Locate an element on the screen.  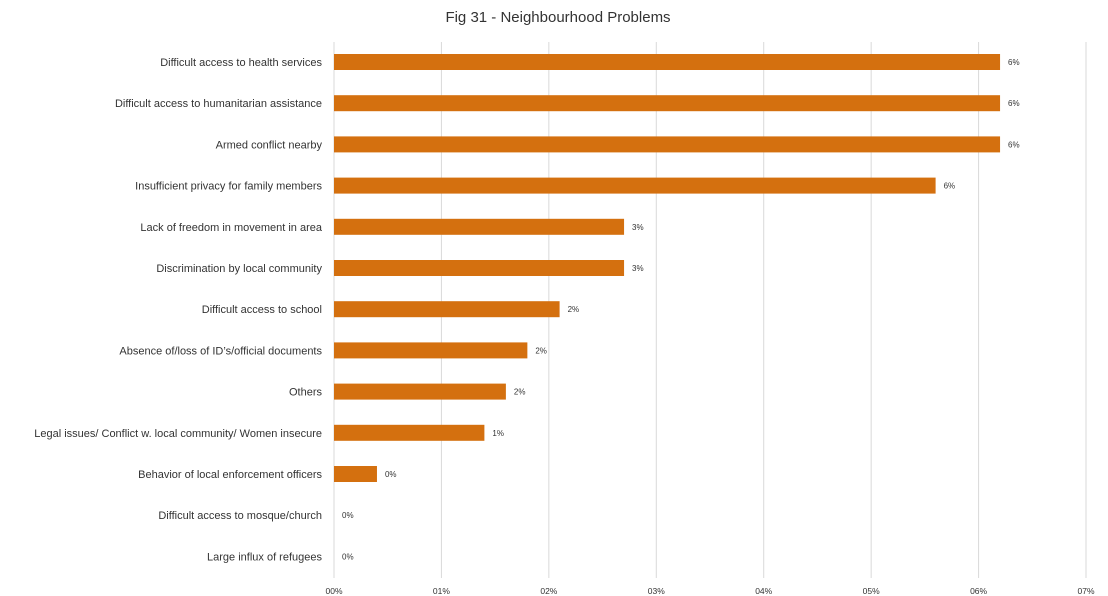
category-label: Others is located at coordinates (306, 393).